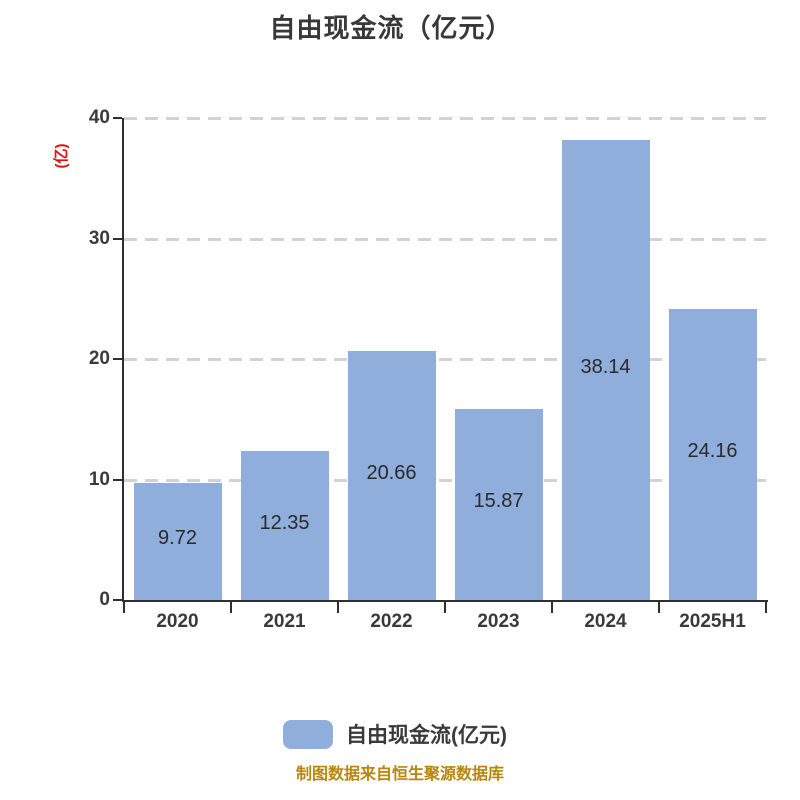 This screenshot has width=800, height=800. I want to click on bar-value-label: 9.72, so click(177, 538).